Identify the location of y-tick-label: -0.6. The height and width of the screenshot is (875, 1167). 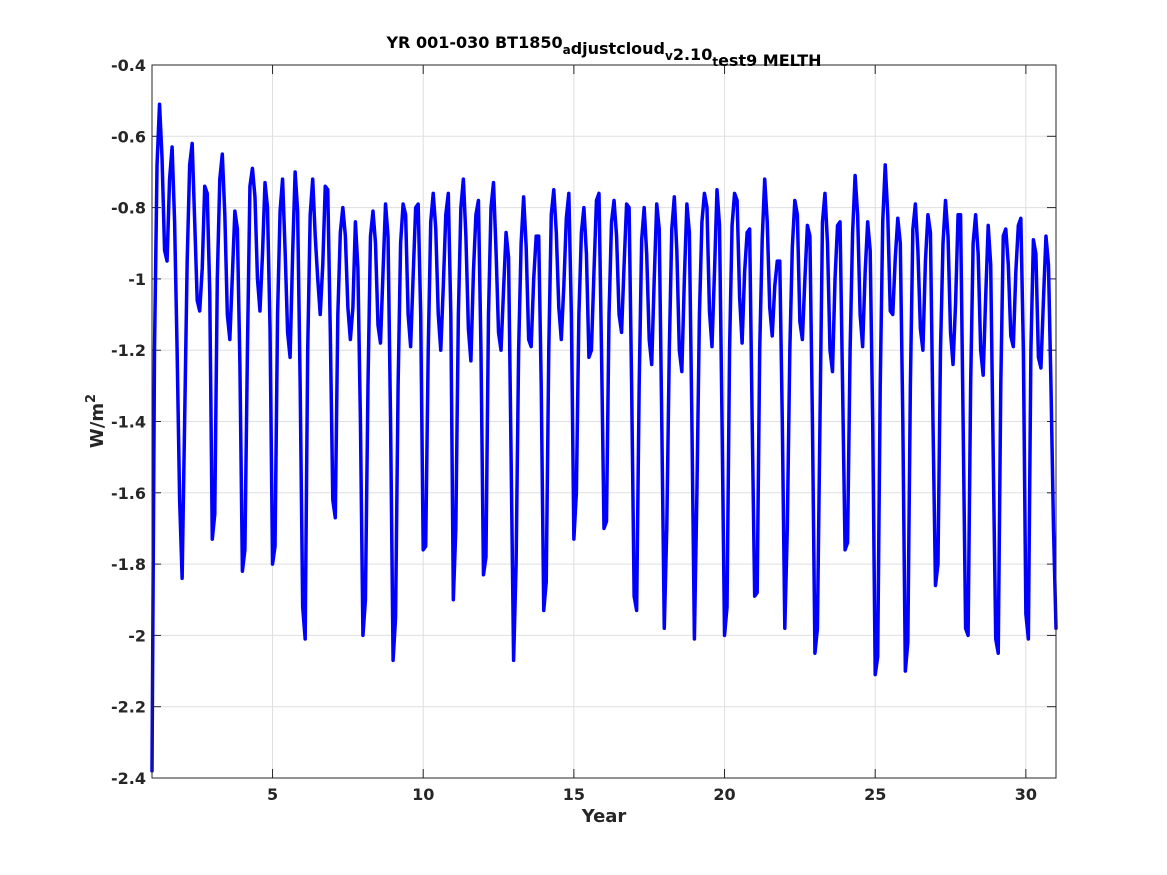
(128, 136).